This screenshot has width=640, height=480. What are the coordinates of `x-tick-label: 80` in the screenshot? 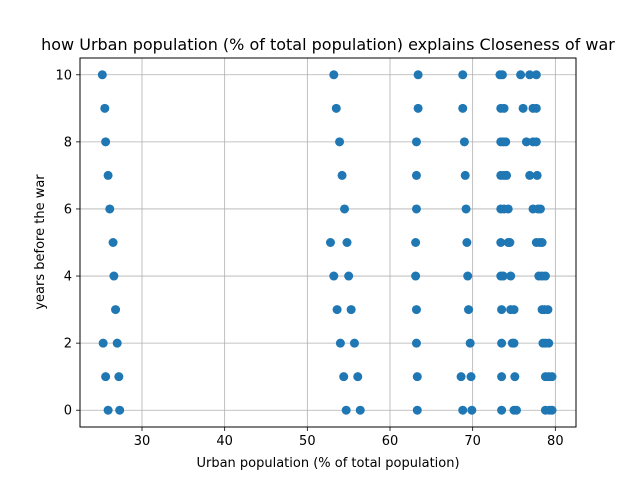 It's located at (555, 441).